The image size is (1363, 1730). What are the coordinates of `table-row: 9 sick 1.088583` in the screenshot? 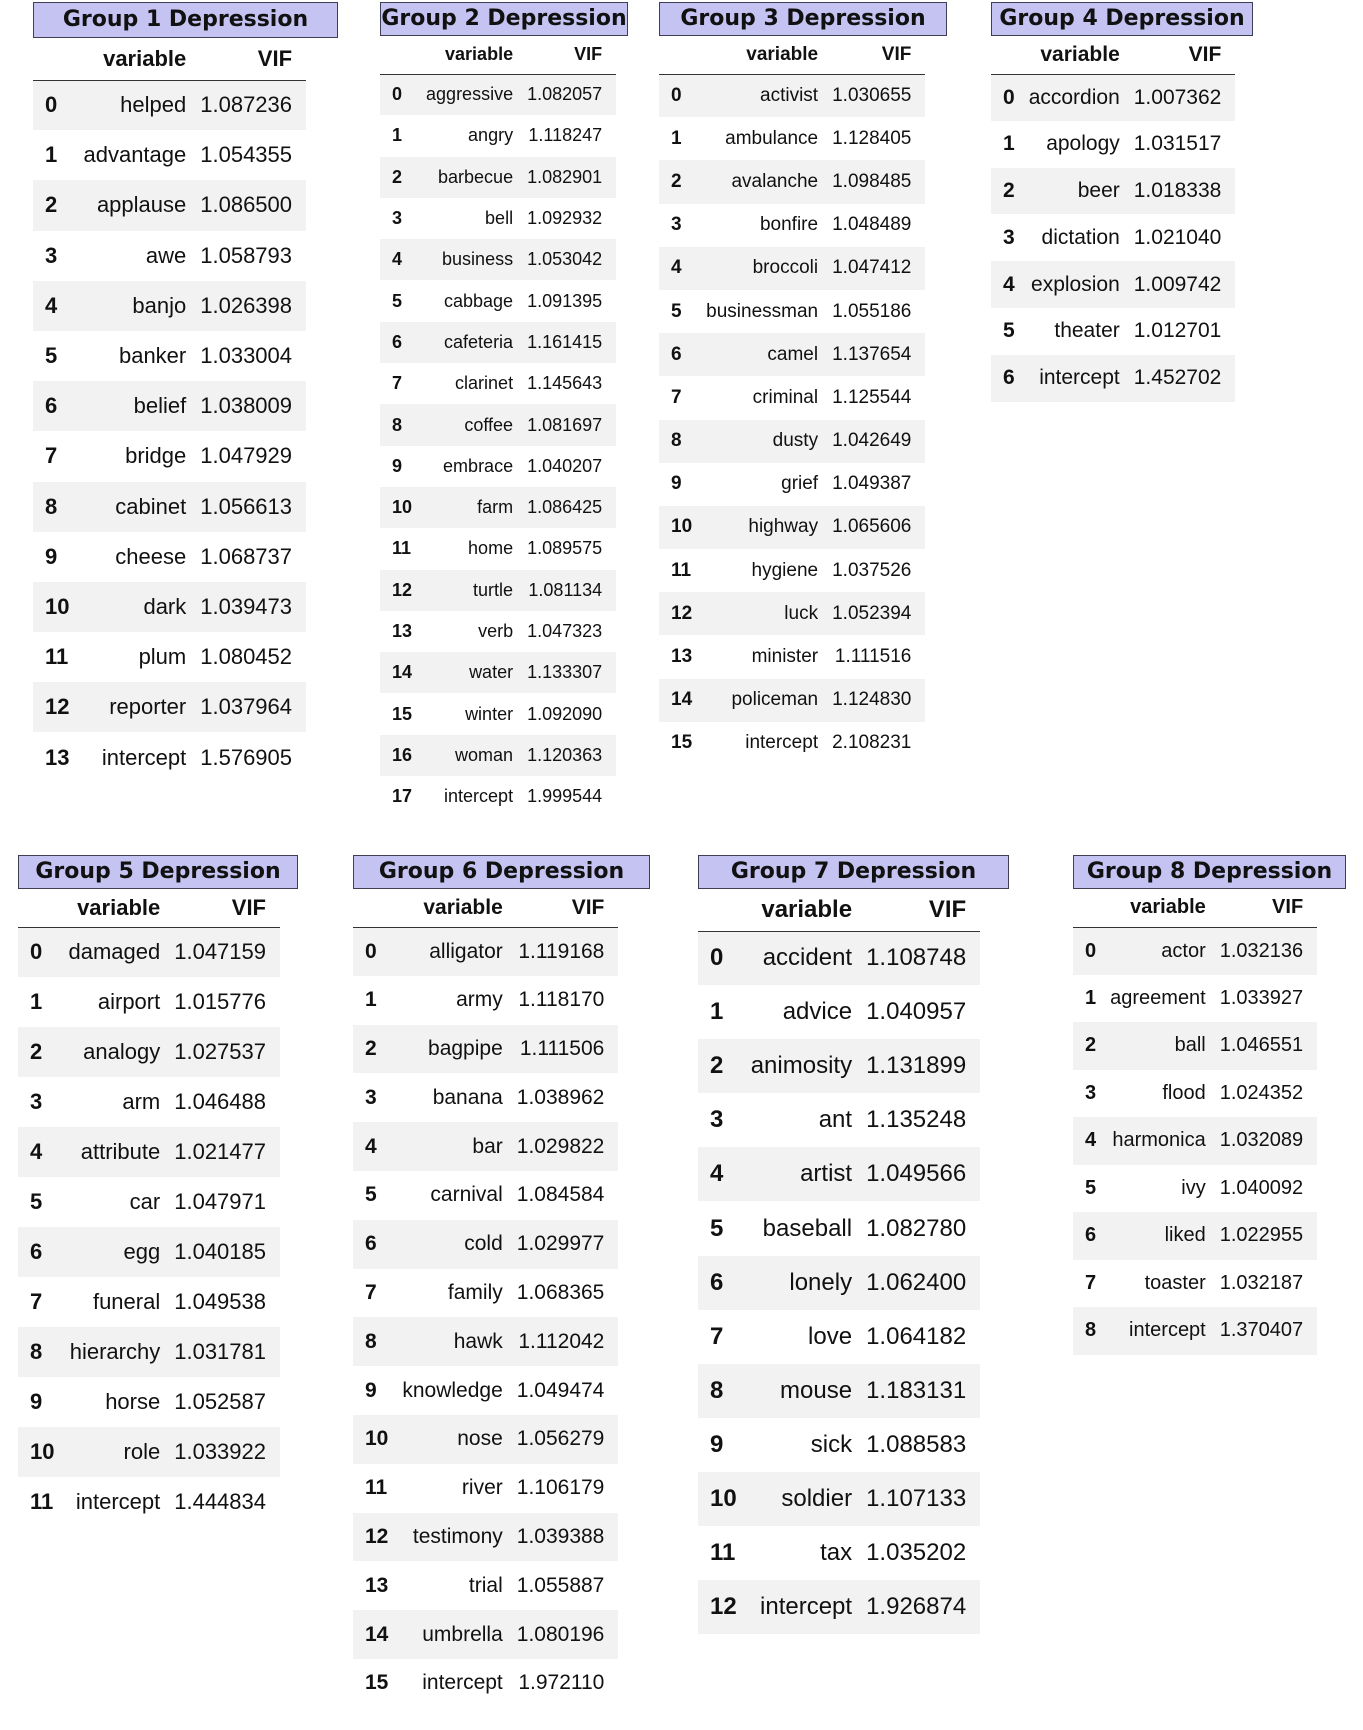 It's located at (839, 1444).